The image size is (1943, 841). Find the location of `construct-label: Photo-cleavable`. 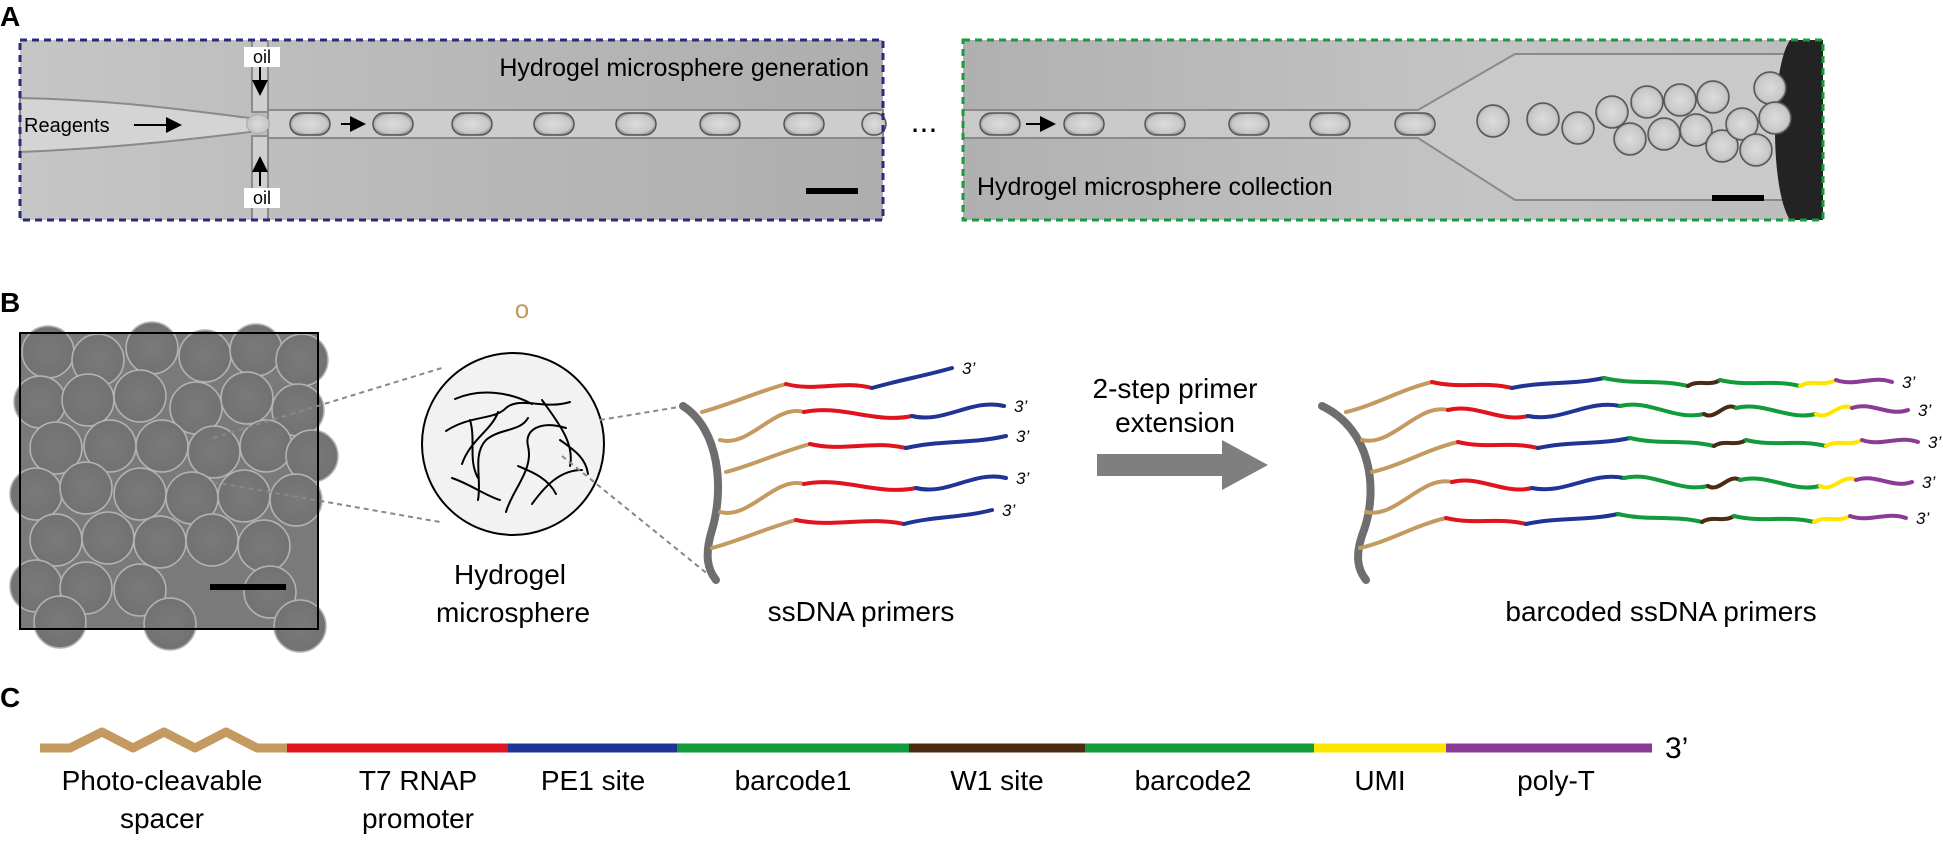

construct-label: Photo-cleavable is located at coordinates (162, 780).